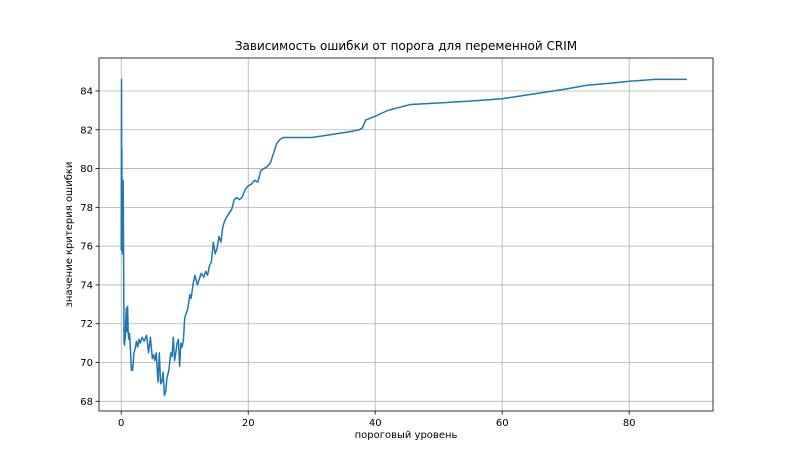 Image resolution: width=792 pixels, height=468 pixels. I want to click on x-axis-label: пороговый уровень, so click(406, 435).